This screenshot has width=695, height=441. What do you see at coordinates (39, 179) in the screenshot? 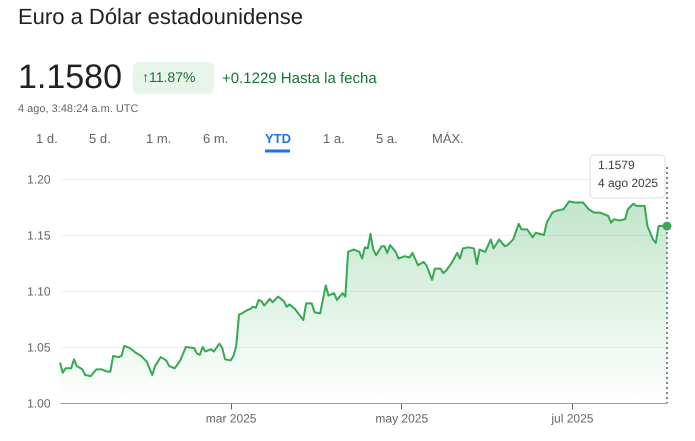
I see `y-tick-label: 1.20` at bounding box center [39, 179].